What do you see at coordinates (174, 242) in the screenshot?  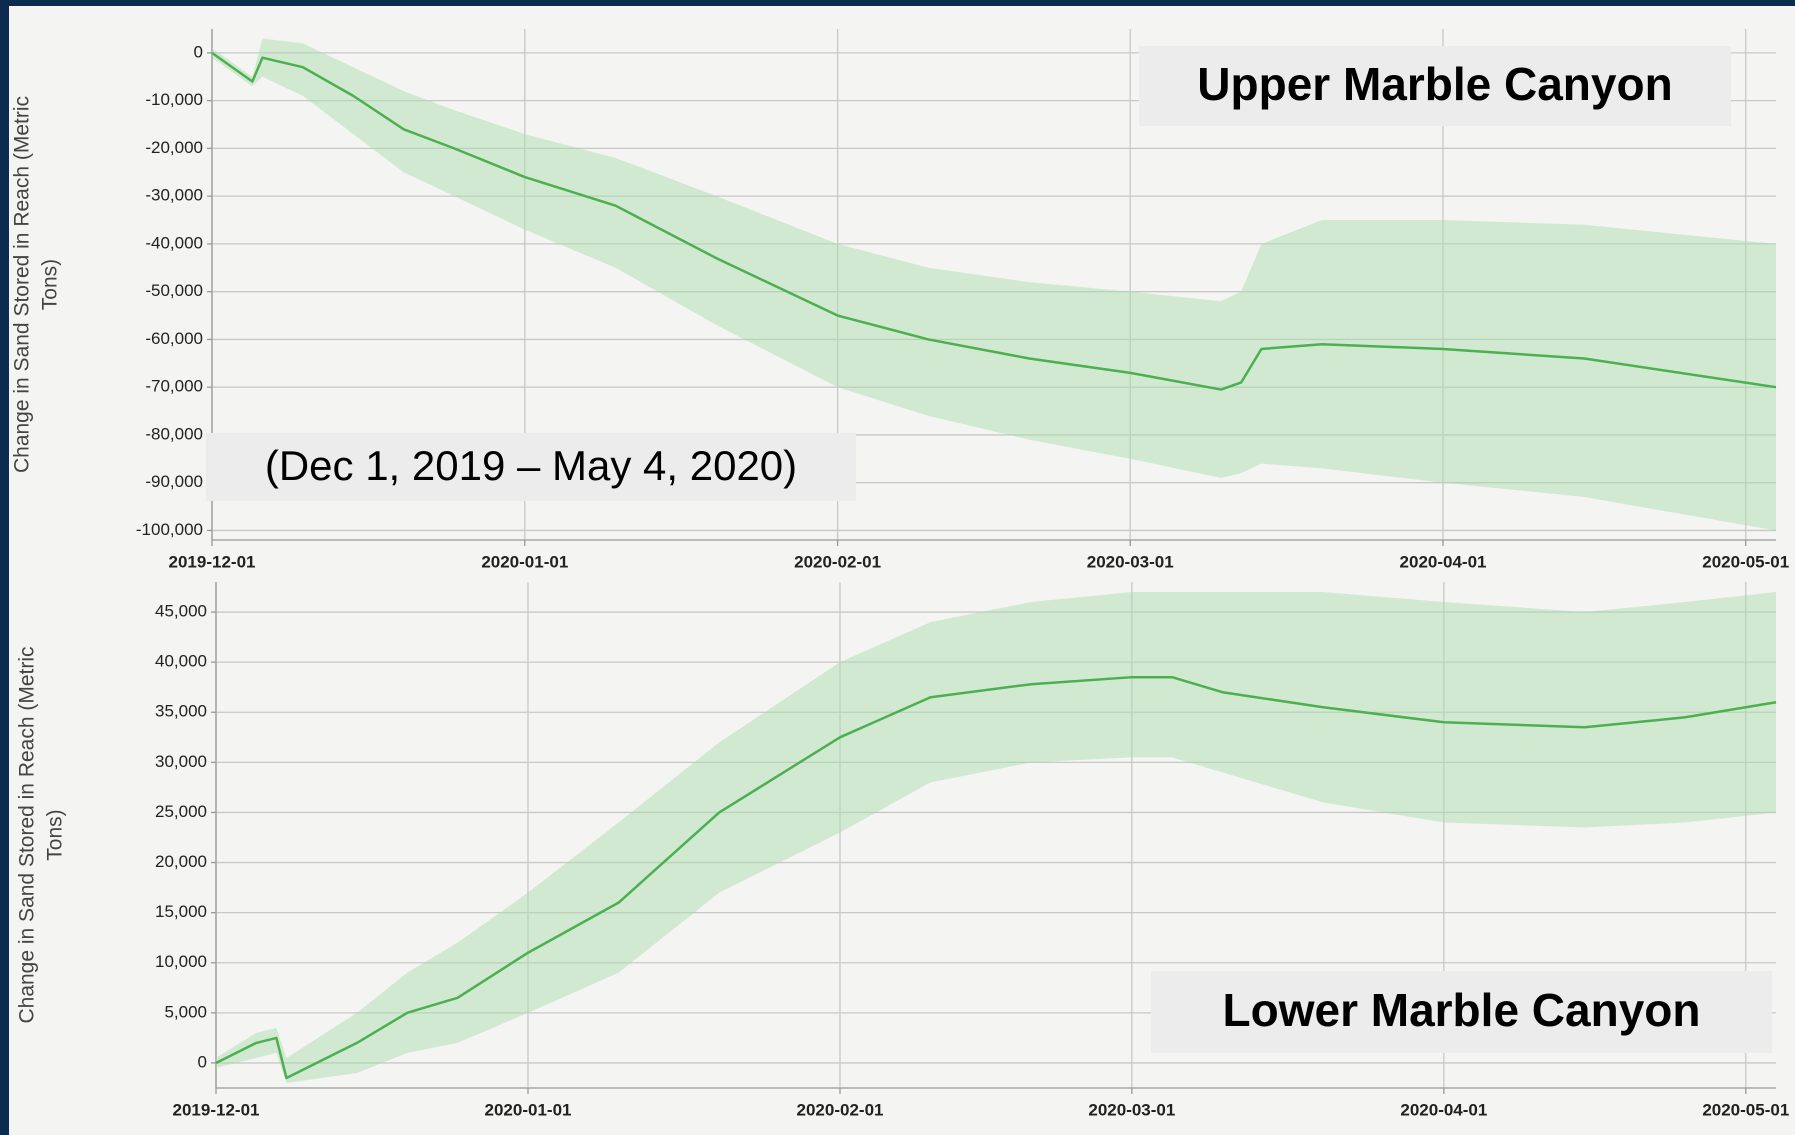 I see `y-tick-label: -40,000` at bounding box center [174, 242].